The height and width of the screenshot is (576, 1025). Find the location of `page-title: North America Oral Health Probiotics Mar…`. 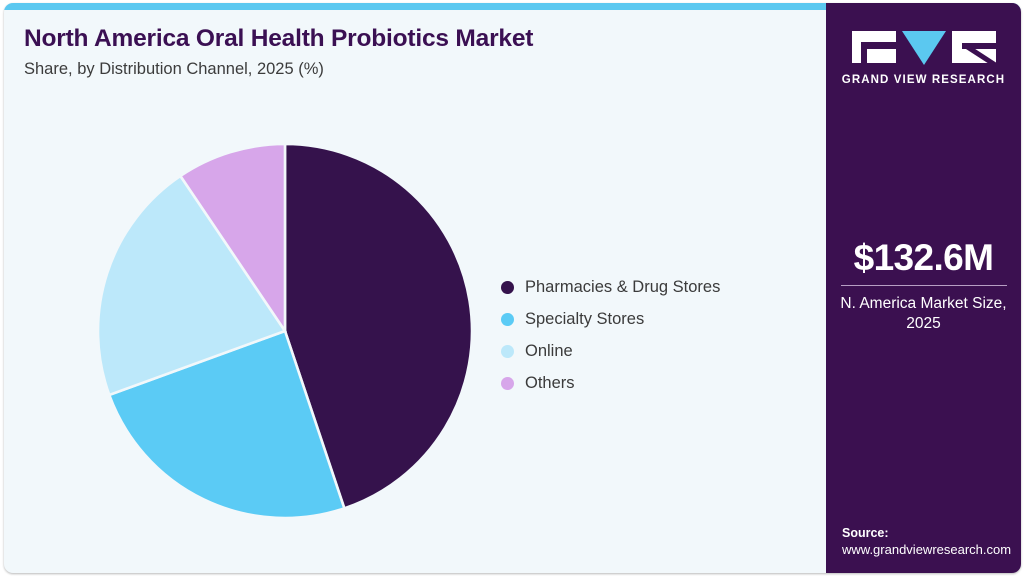

page-title: North America Oral Health Probiotics Mar… is located at coordinates (279, 38).